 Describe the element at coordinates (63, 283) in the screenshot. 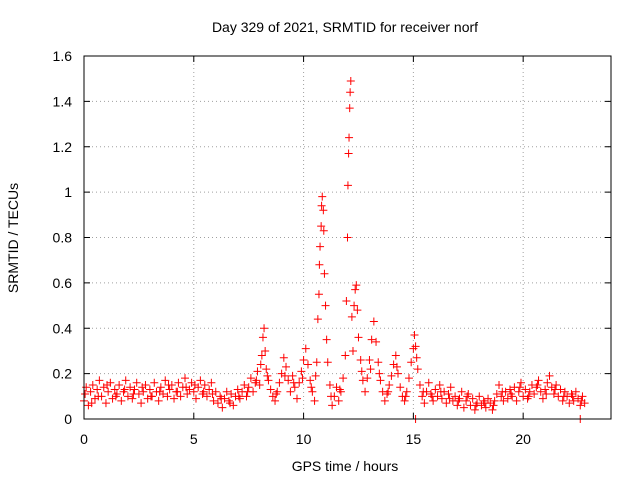

I see `y-tick-label: 0.6` at that location.